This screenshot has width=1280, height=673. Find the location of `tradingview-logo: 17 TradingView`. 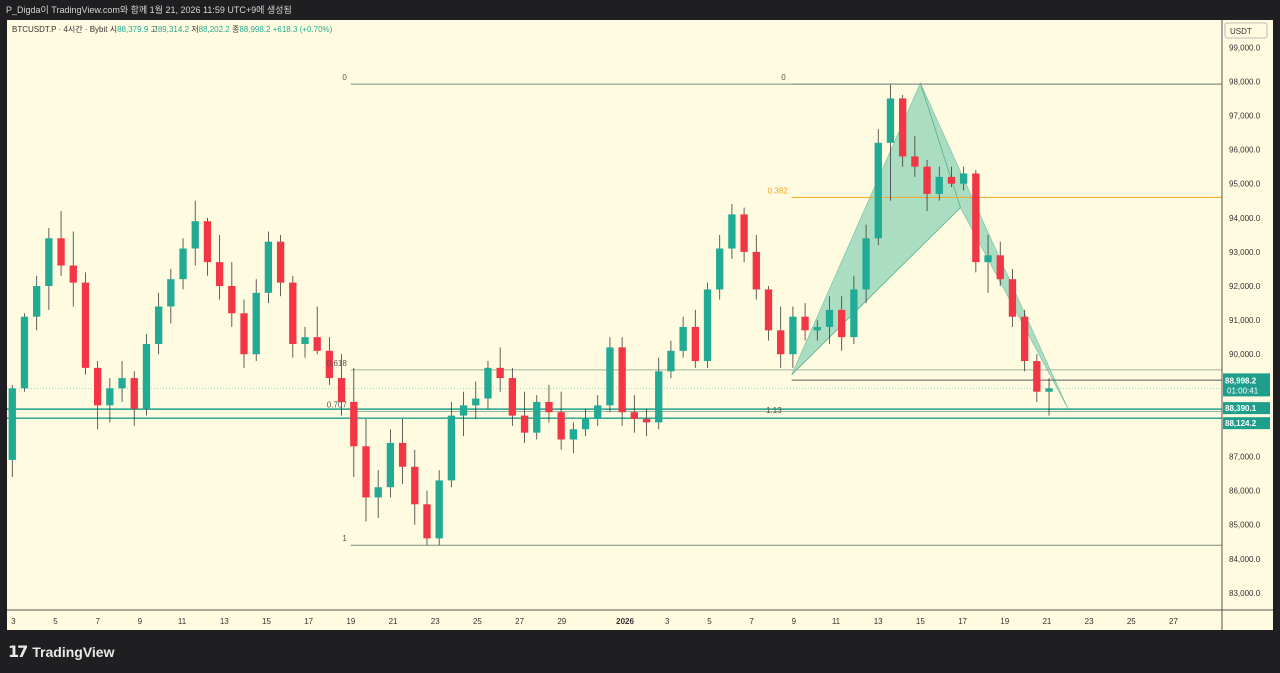

tradingview-logo: 17 TradingView is located at coordinates (61, 651).